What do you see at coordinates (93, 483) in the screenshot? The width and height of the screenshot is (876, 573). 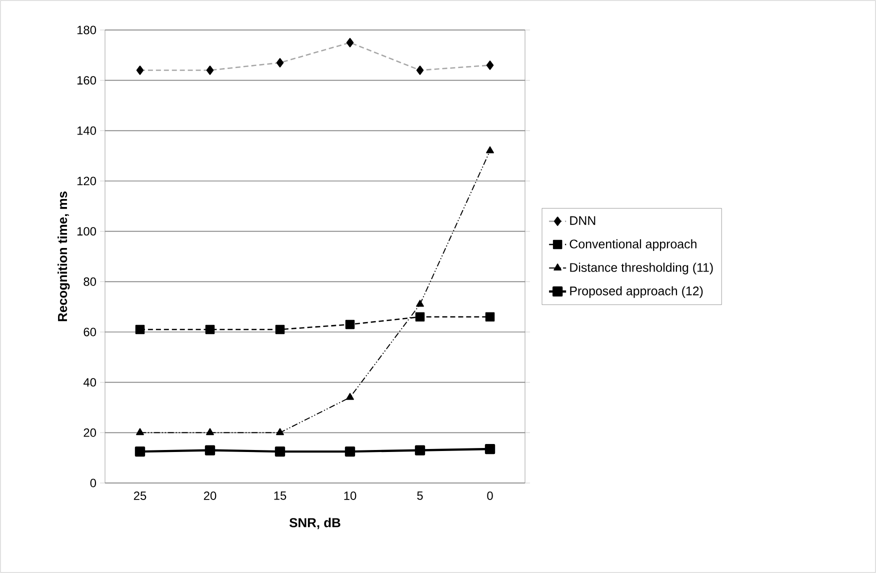 I see `y-tick-label: 0` at bounding box center [93, 483].